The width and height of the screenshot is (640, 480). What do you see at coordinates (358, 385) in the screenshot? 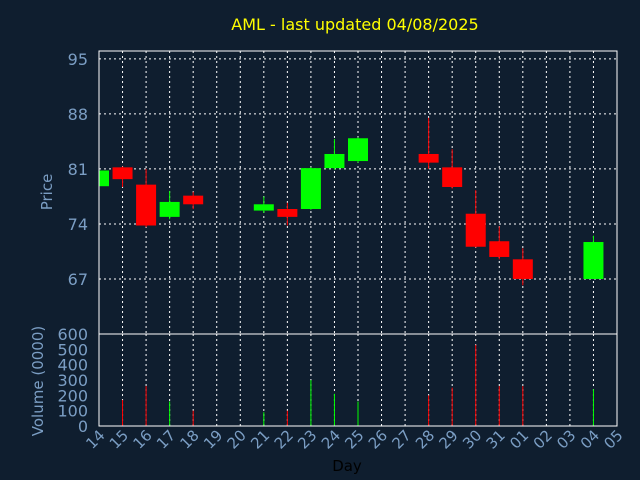
I see `volume-bars` at bounding box center [358, 385].